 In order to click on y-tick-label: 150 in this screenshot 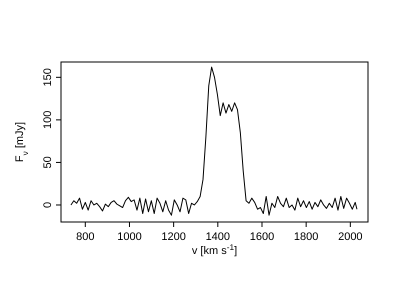, I will do `click(48, 77)`.